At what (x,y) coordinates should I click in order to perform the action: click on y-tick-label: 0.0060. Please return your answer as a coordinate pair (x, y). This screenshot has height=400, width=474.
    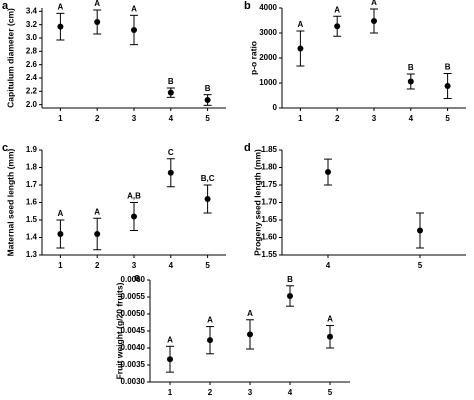
    Looking at the image, I should click on (133, 279).